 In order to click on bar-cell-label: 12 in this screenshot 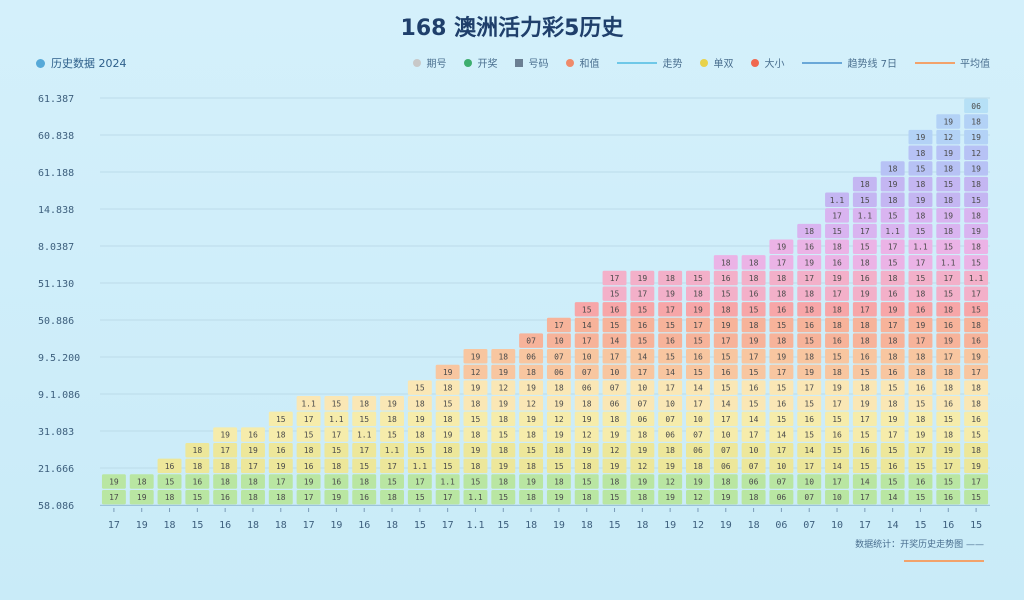, I will do `click(503, 388)`.